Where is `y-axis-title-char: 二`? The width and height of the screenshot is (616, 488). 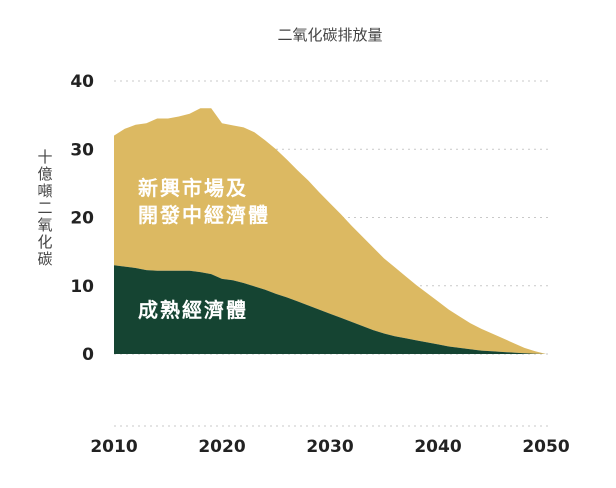 y-axis-title-char: 二 is located at coordinates (44, 208).